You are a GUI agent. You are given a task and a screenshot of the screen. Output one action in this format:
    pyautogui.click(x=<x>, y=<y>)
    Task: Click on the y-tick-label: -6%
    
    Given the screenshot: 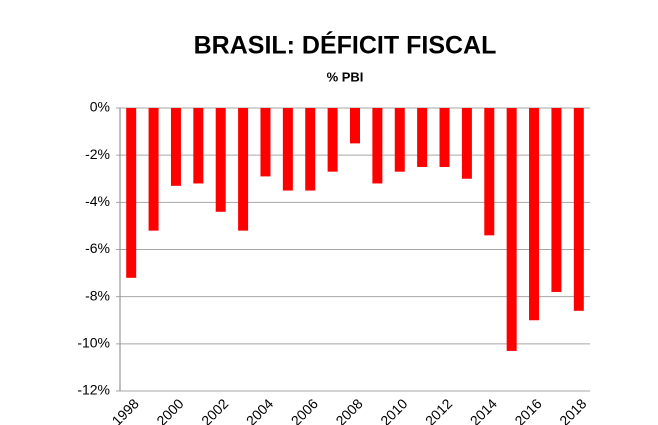 What is the action you would take?
    pyautogui.click(x=97, y=248)
    